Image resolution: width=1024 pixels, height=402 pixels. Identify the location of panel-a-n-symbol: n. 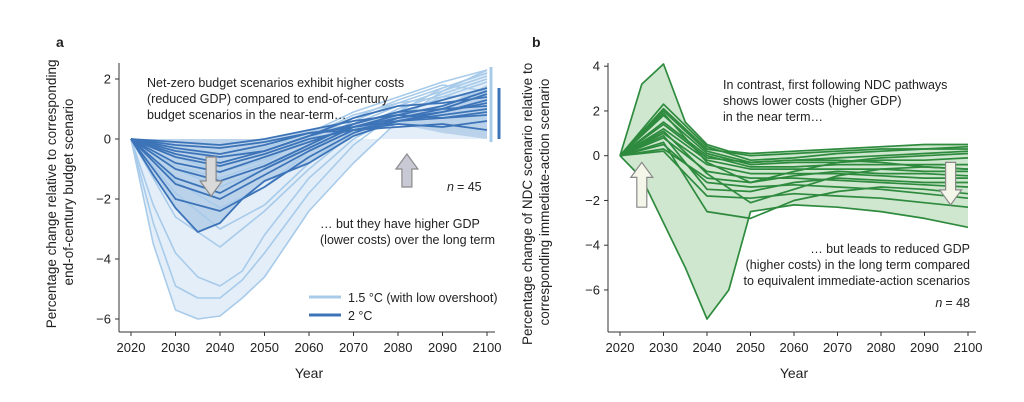
(450, 187).